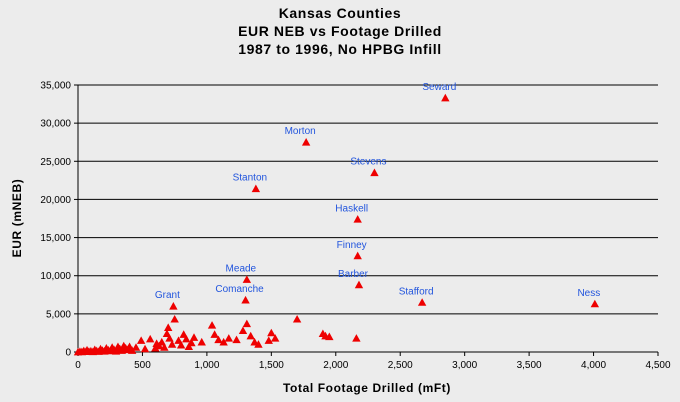  Describe the element at coordinates (439, 87) in the screenshot. I see `point-label-seward: Seward` at that location.